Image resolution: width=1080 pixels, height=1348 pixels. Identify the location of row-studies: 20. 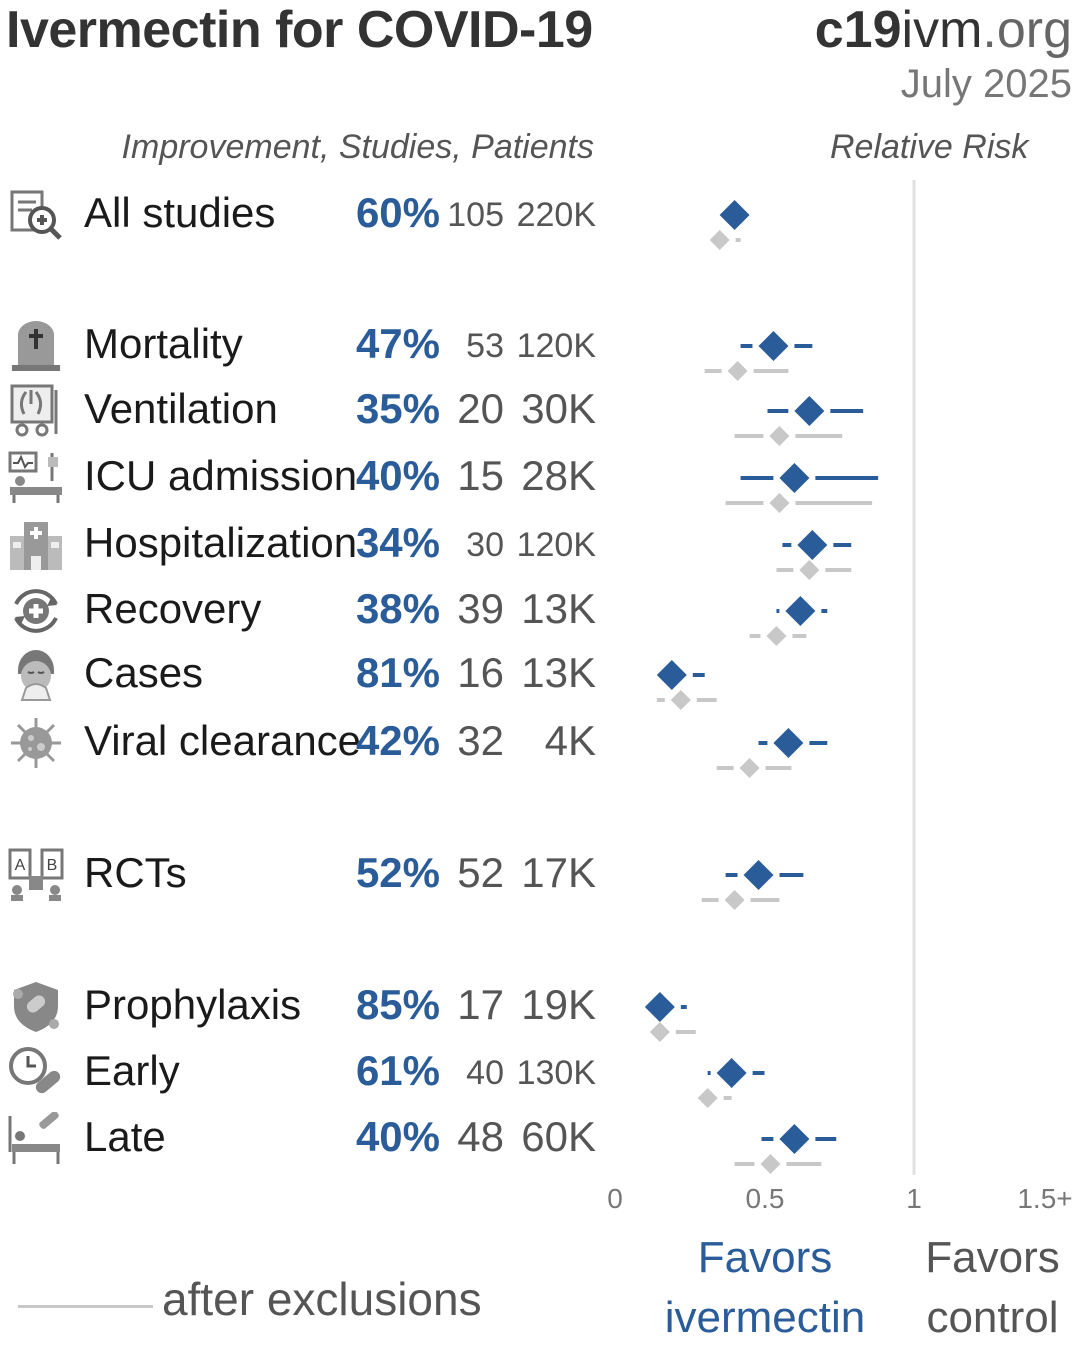
(480, 408).